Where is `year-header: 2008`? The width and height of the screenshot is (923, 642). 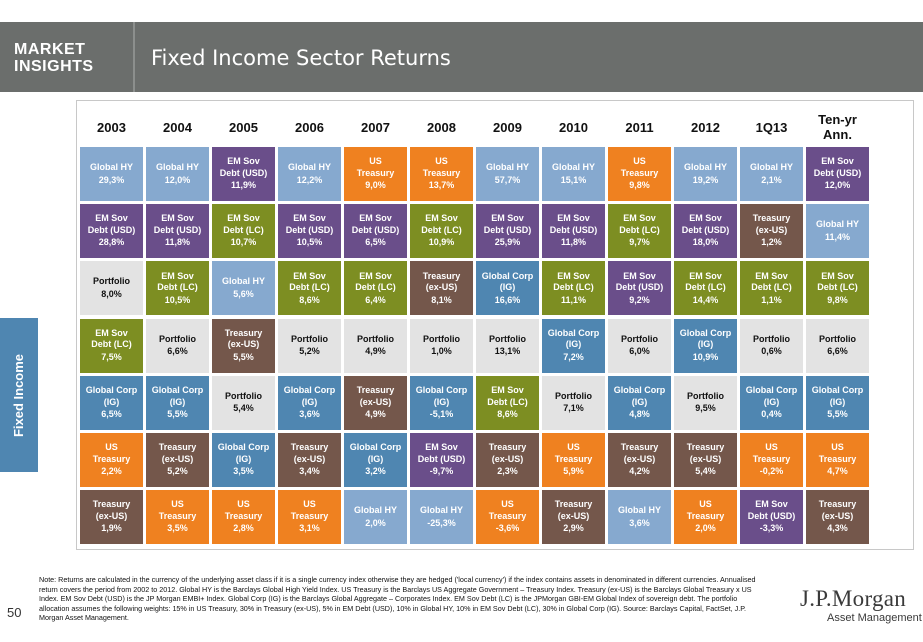
year-header: 2008 is located at coordinates (441, 127).